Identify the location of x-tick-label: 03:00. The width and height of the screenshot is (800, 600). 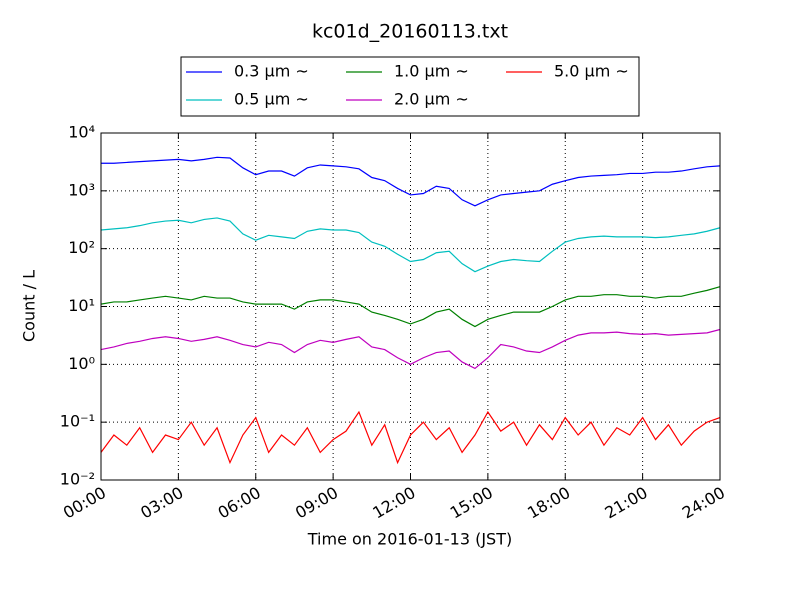
(161, 503).